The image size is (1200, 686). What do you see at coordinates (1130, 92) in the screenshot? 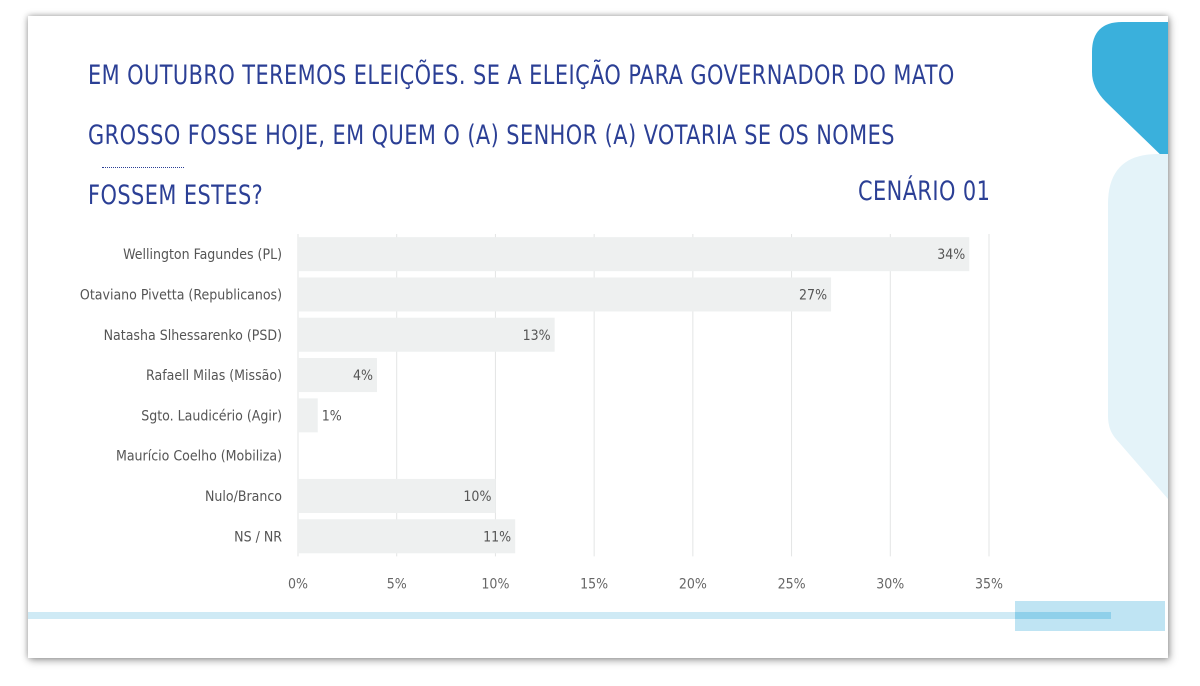
I see `decorative-corner-shape` at bounding box center [1130, 92].